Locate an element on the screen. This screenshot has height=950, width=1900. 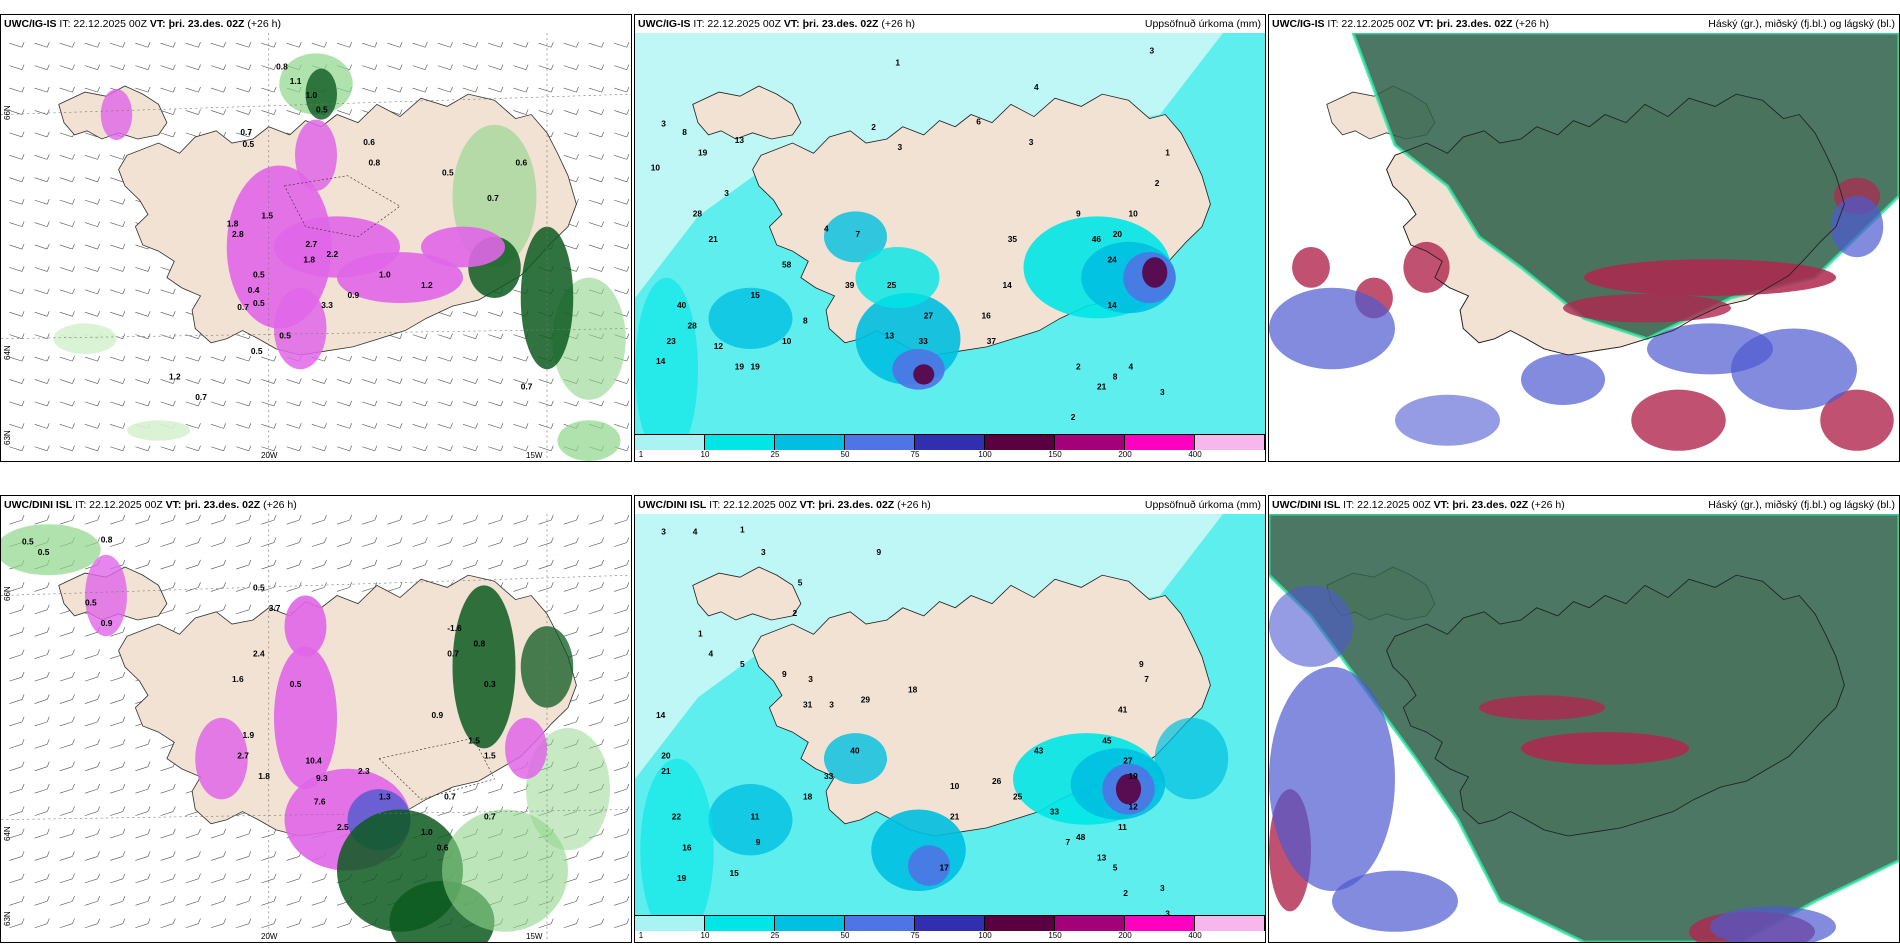
westfjords-land is located at coordinates (747, 112).